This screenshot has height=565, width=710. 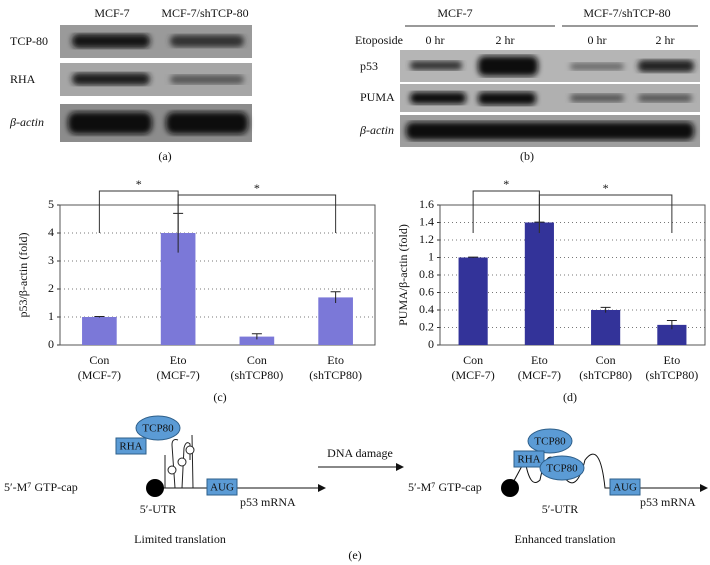 I want to click on treatment-label: Etoposide, so click(x=379, y=40).